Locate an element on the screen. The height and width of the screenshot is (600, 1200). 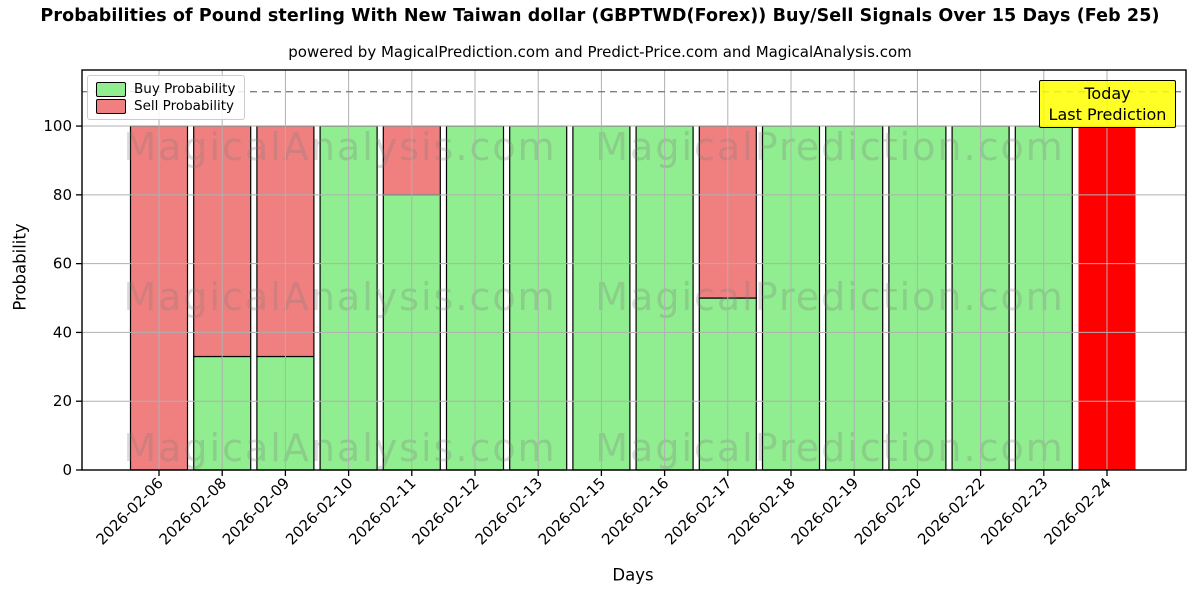
y-tick-label: 20 is located at coordinates (62, 401).